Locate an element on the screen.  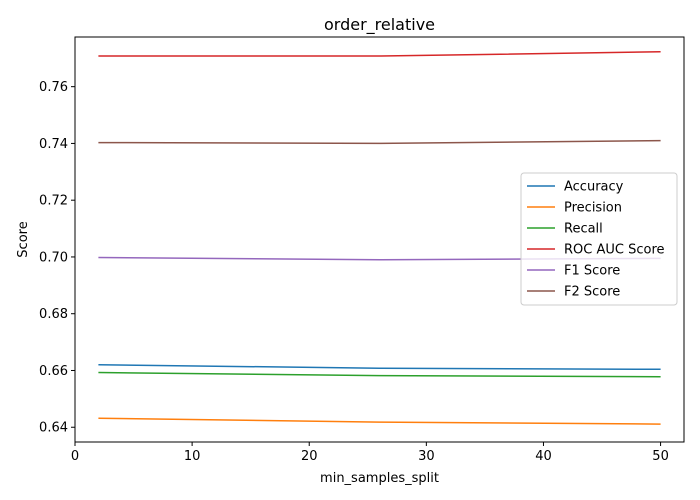
series-line-f2-score is located at coordinates (379, 142).